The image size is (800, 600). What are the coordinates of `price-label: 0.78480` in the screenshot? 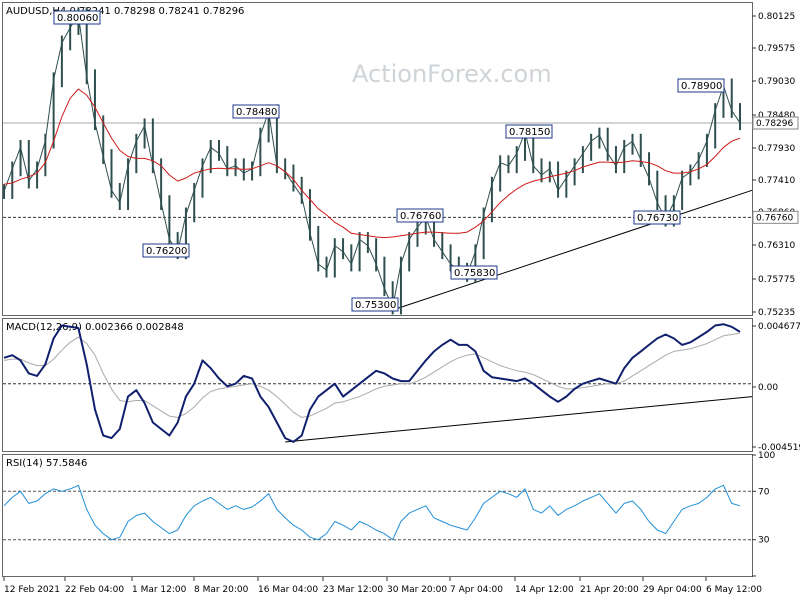 It's located at (256, 112).